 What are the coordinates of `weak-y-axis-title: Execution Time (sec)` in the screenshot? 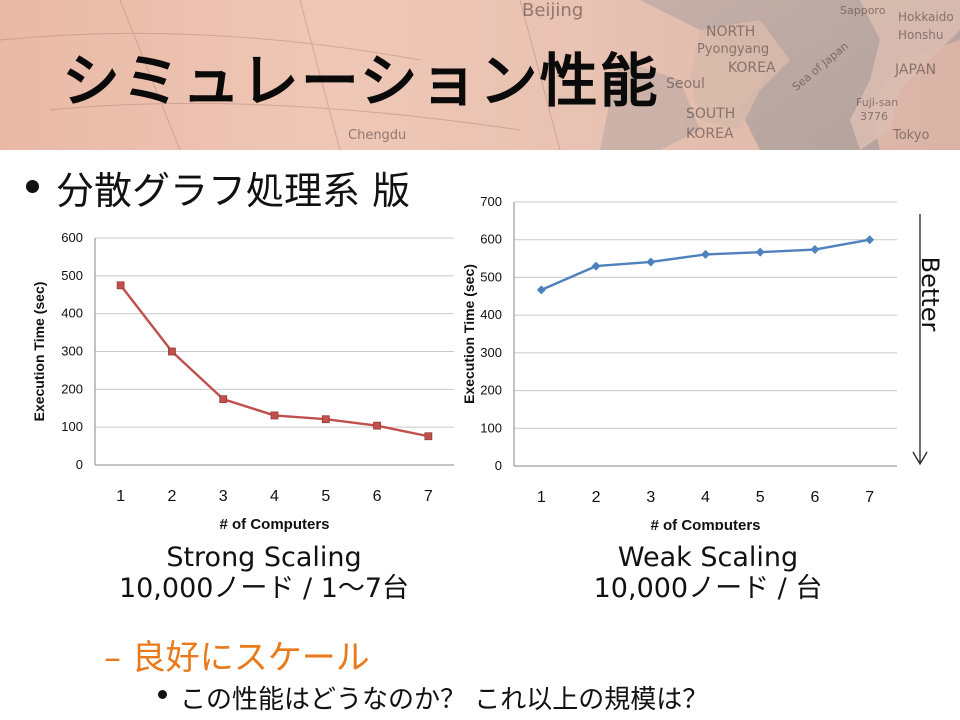 It's located at (469, 334).